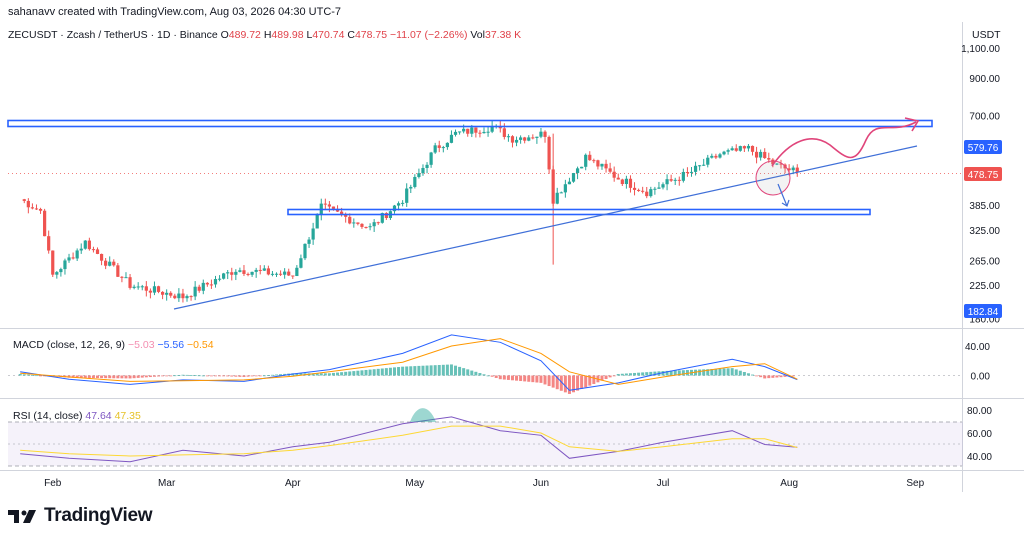  Describe the element at coordinates (663, 483) in the screenshot. I see `time-axis-label: Jul` at that location.